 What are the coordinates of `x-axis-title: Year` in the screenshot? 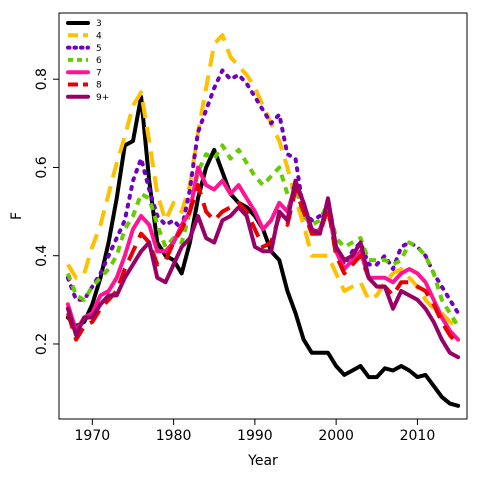 It's located at (262, 461).